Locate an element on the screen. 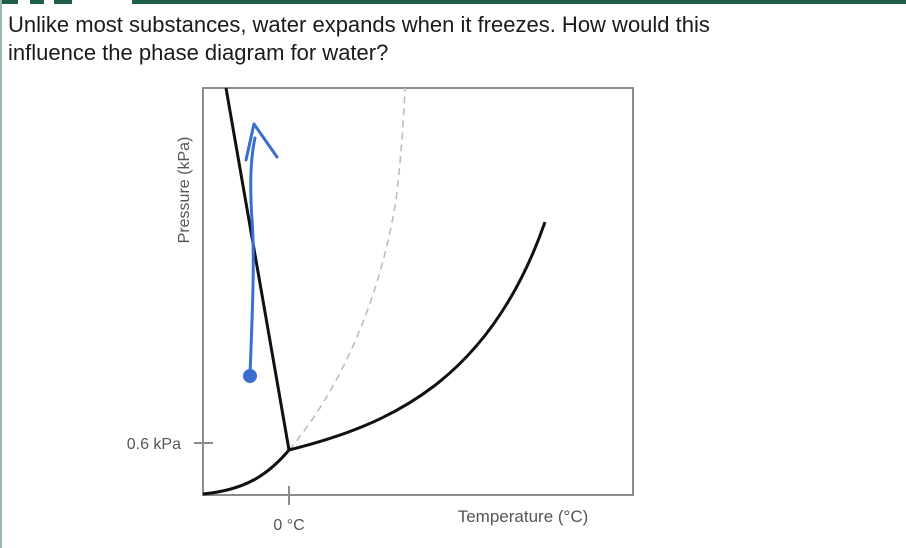 Image resolution: width=906 pixels, height=548 pixels. vaporization-curve is located at coordinates (417, 336).